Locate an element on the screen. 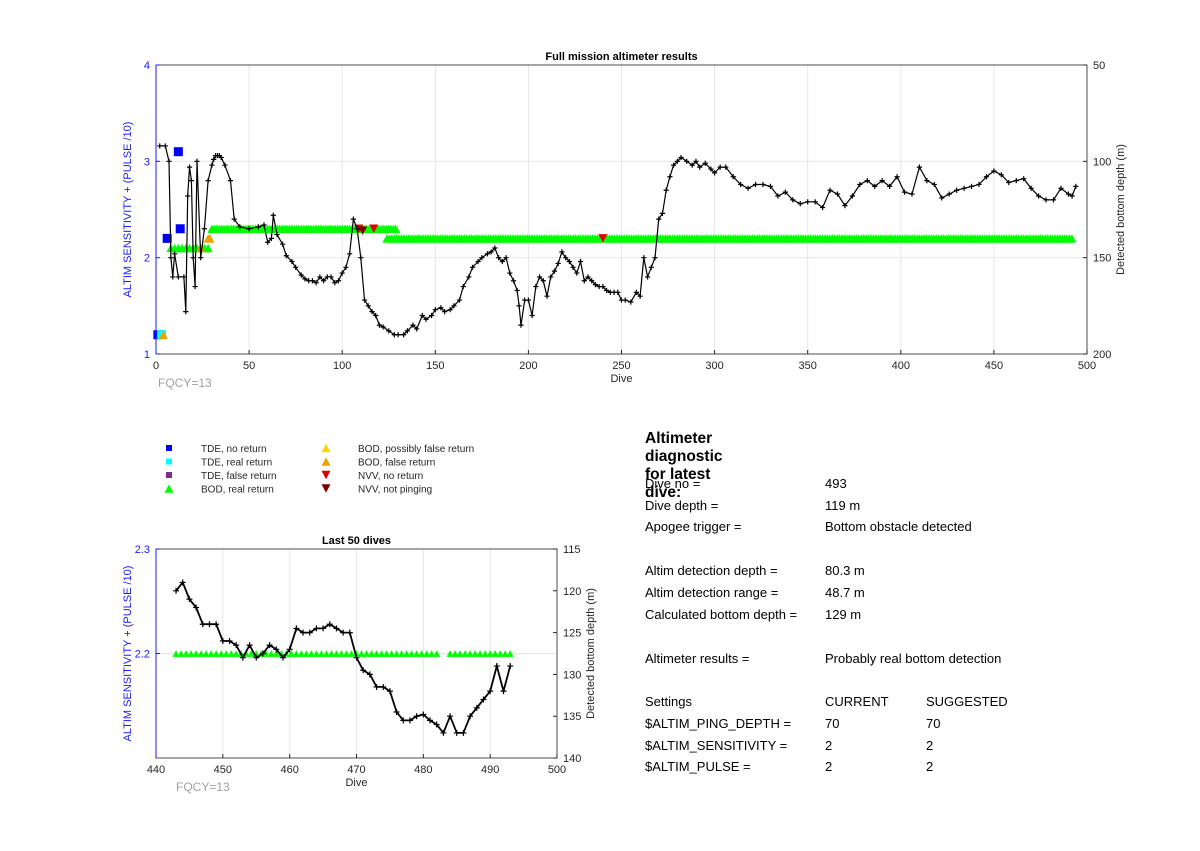 This screenshot has width=1200, height=851. y-right-tick-label: 120 is located at coordinates (572, 592).